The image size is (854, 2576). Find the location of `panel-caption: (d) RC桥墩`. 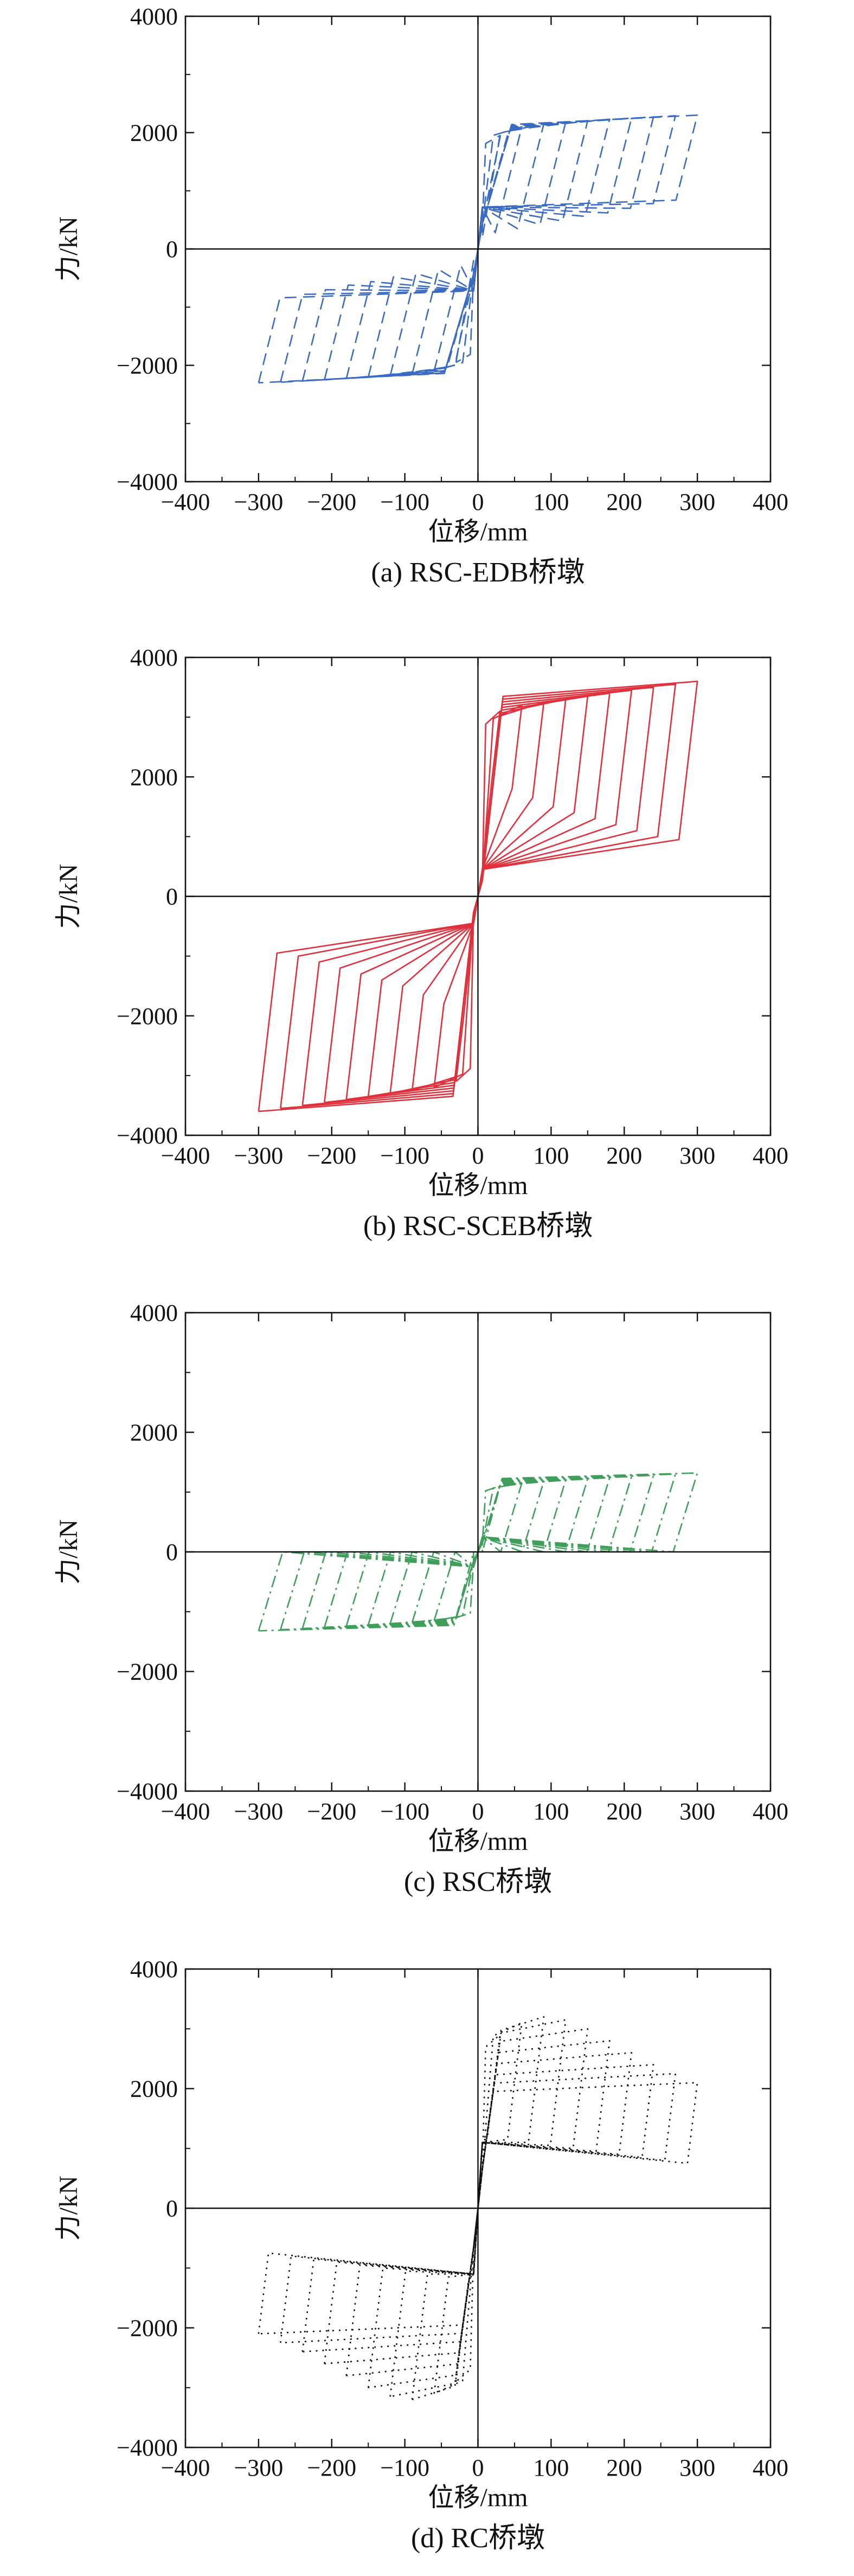

panel-caption: (d) RC桥墩 is located at coordinates (478, 2538).